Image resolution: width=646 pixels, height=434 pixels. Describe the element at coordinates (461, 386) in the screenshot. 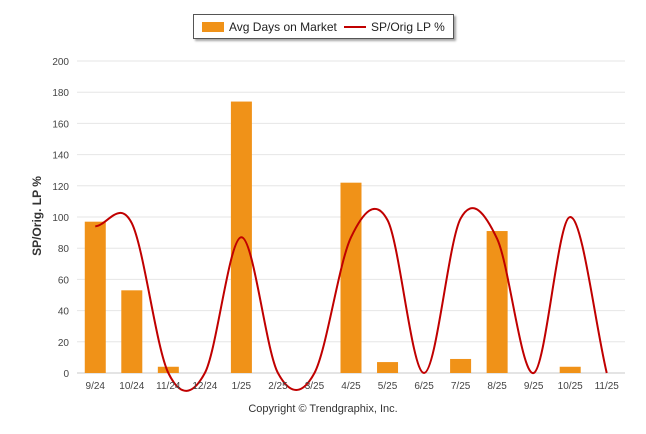

I see `x-tick-label: 7/25` at that location.